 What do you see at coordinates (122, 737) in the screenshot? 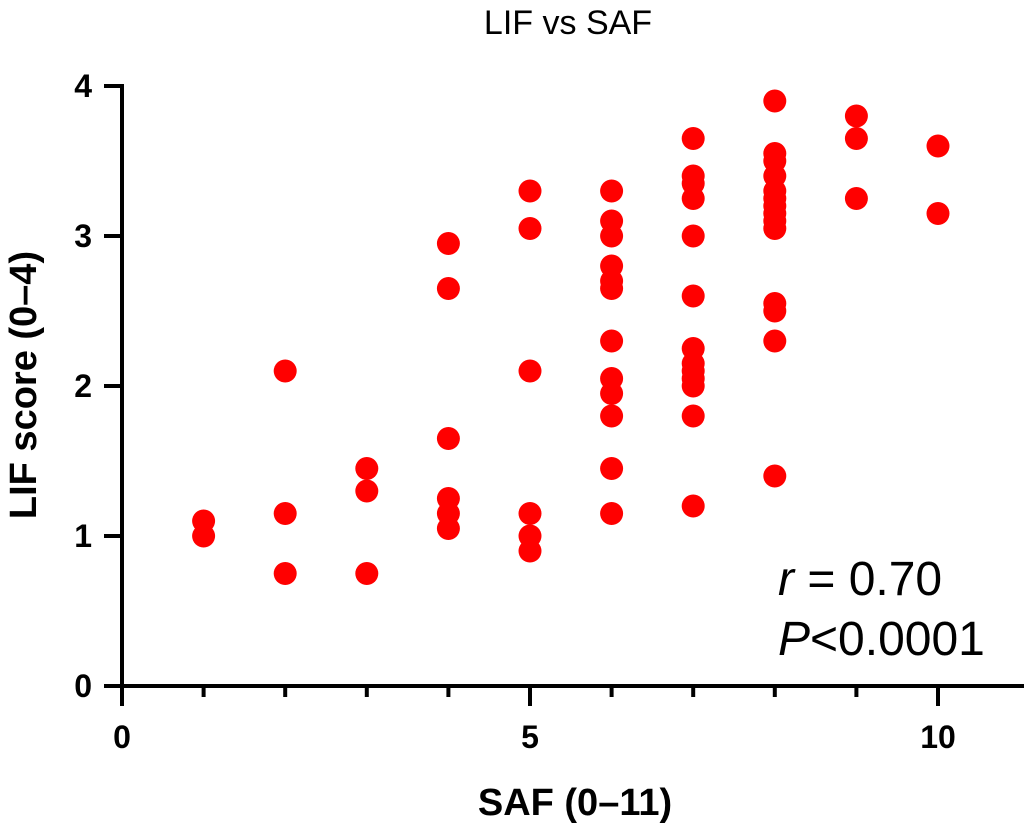
I see `x-tick-label: 0` at bounding box center [122, 737].